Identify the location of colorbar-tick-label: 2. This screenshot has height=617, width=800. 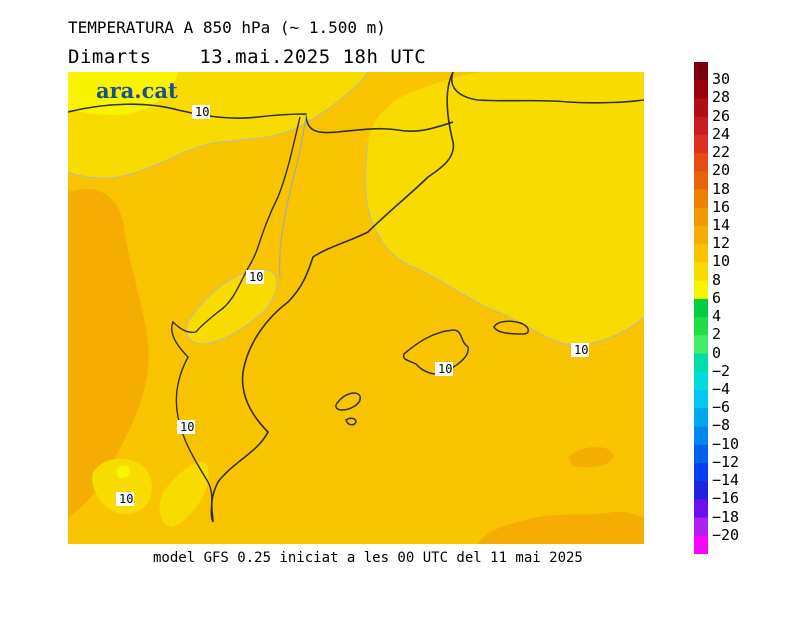
(717, 334).